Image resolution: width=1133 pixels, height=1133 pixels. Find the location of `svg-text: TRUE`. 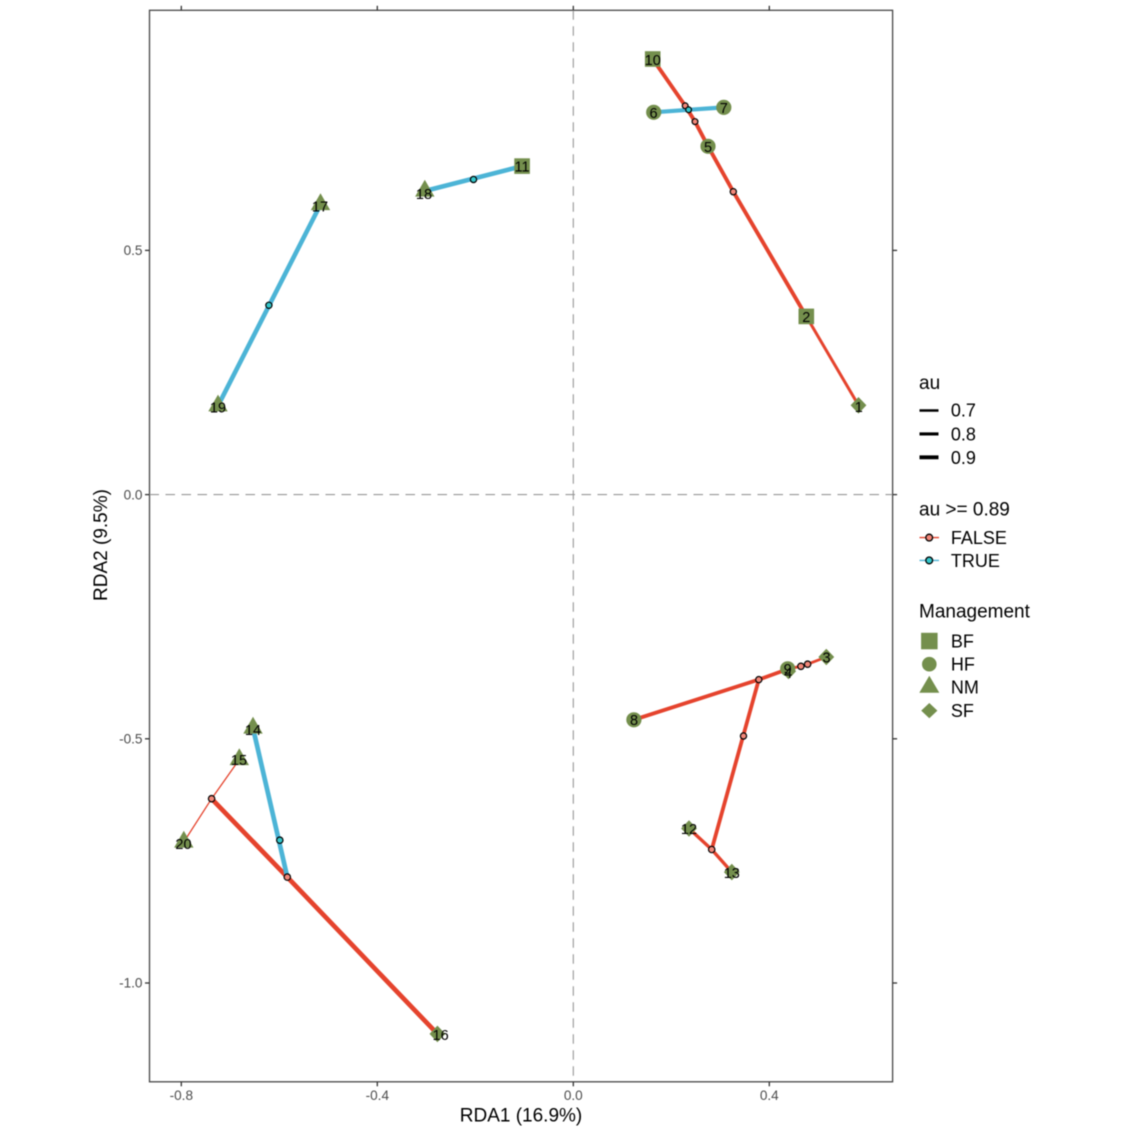

svg-text: TRUE is located at coordinates (975, 561).